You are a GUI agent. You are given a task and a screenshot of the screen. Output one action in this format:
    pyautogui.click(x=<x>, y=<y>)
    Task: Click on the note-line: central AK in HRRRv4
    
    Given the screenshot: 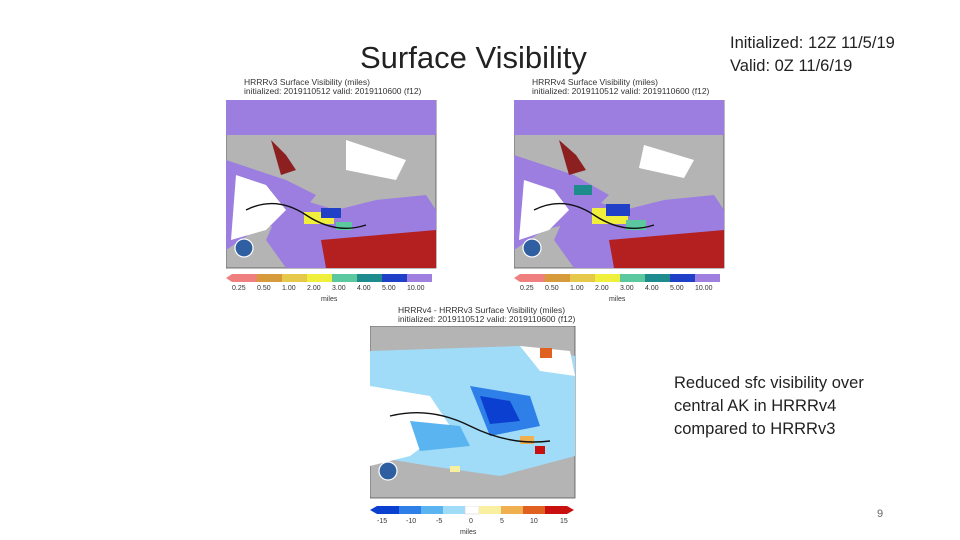 What is the action you would take?
    pyautogui.click(x=755, y=406)
    